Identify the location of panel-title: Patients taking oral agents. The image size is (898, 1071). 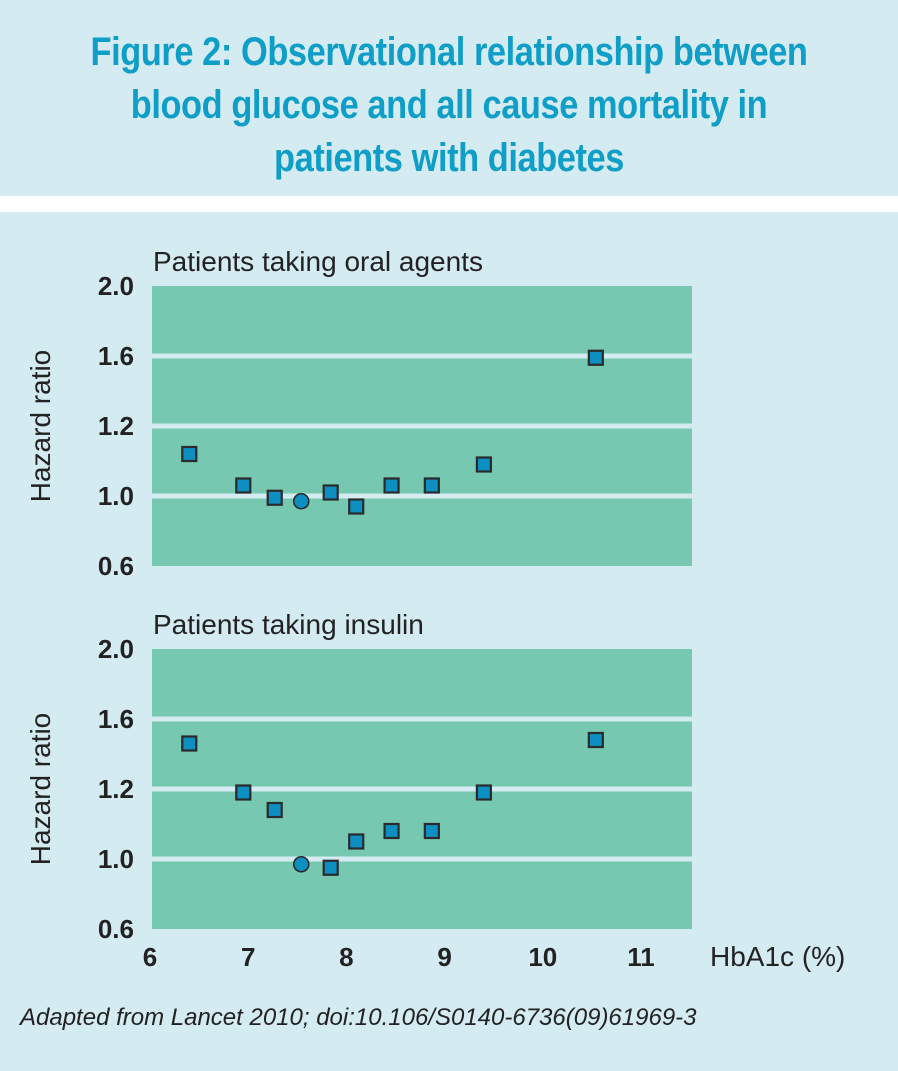
(318, 261).